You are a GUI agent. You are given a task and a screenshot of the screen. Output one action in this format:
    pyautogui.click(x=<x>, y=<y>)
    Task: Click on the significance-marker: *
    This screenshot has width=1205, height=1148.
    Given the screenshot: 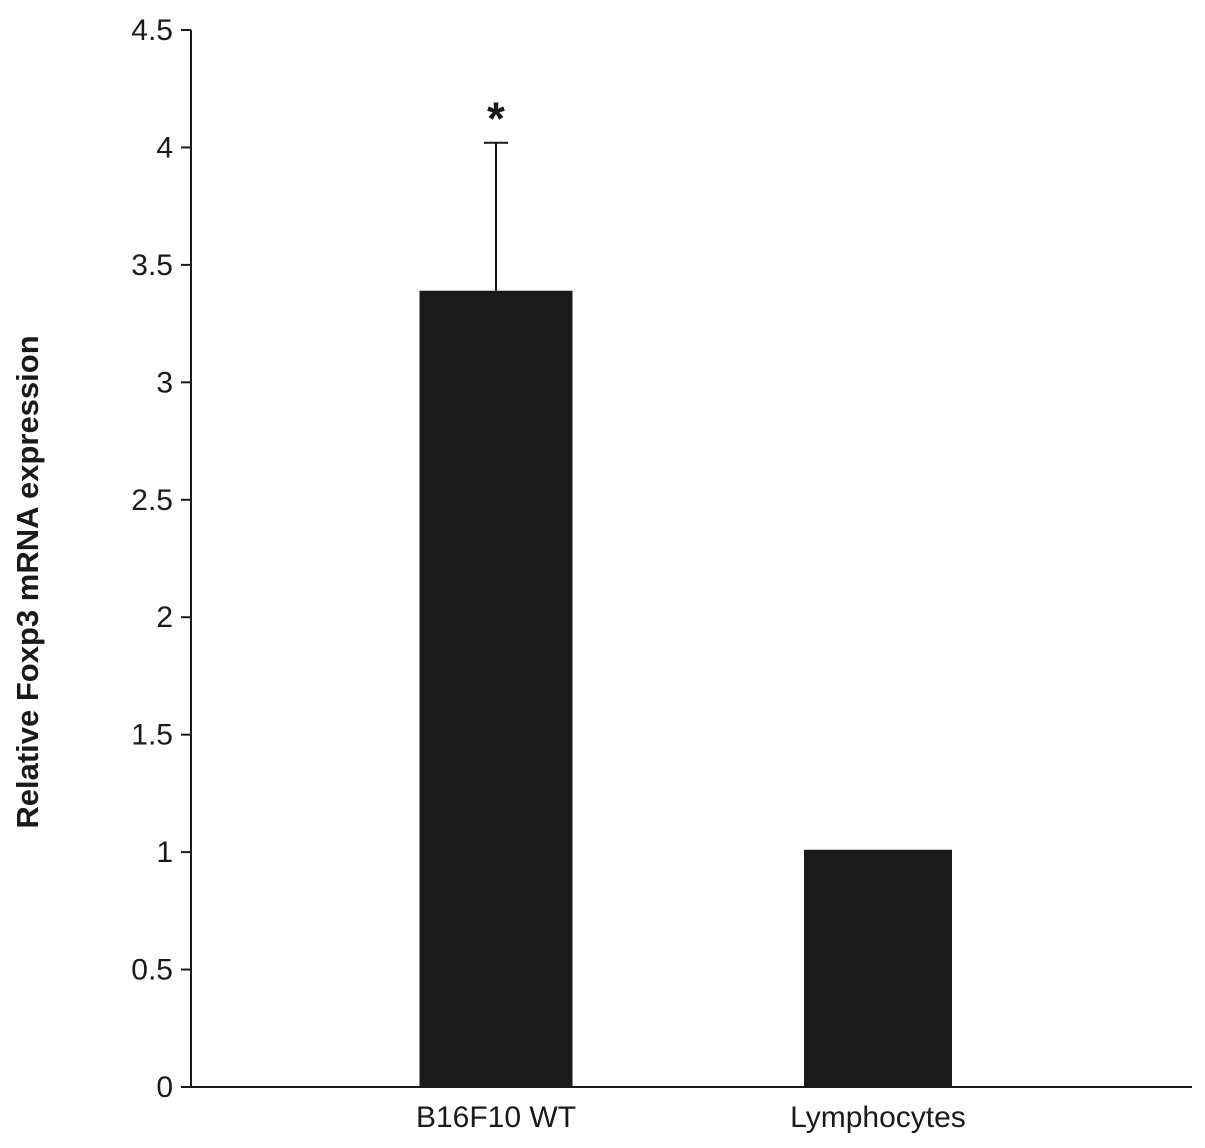 What is the action you would take?
    pyautogui.click(x=496, y=119)
    